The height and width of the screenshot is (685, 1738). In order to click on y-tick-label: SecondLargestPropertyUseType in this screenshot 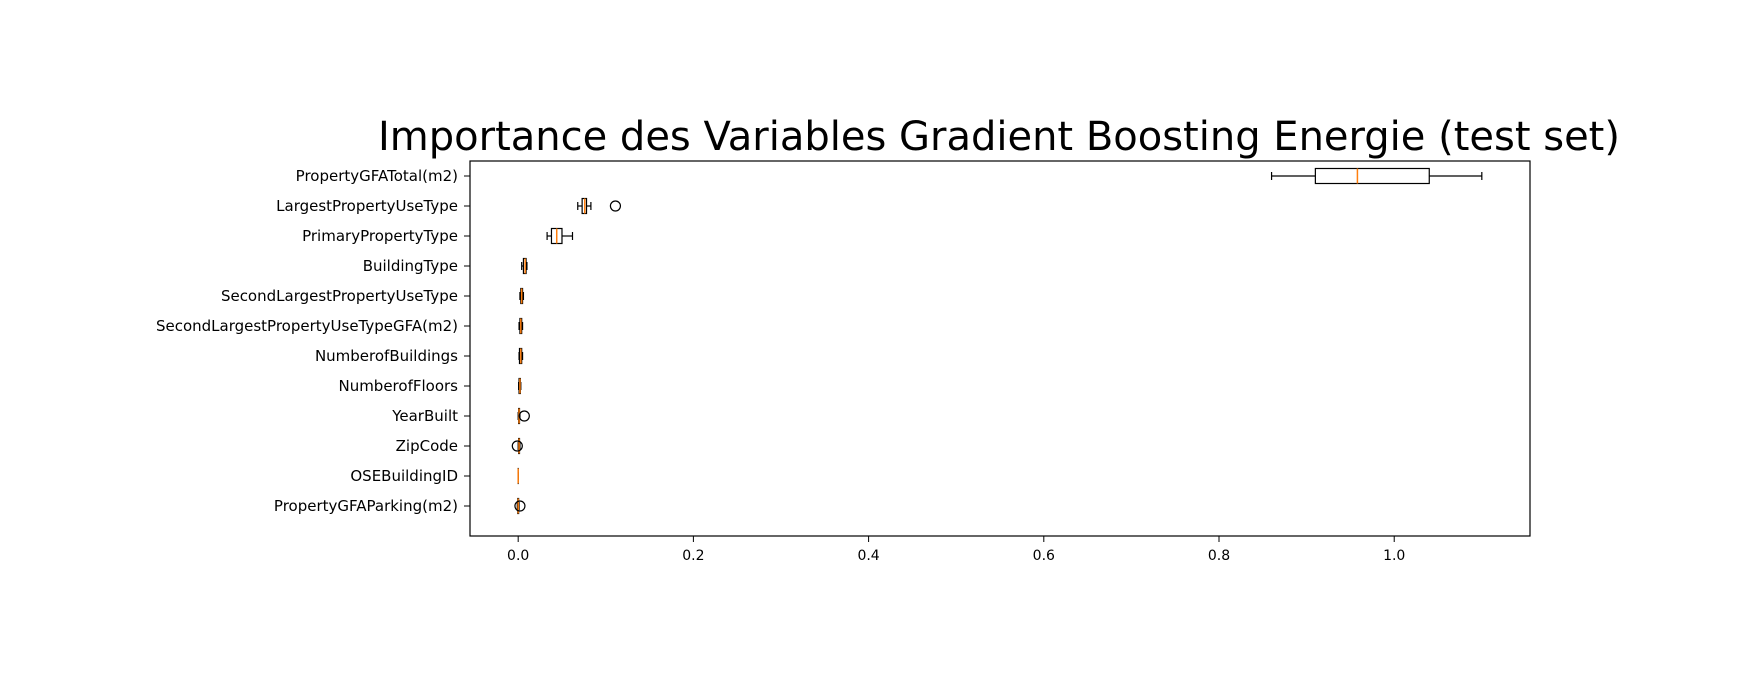, I will do `click(339, 296)`.